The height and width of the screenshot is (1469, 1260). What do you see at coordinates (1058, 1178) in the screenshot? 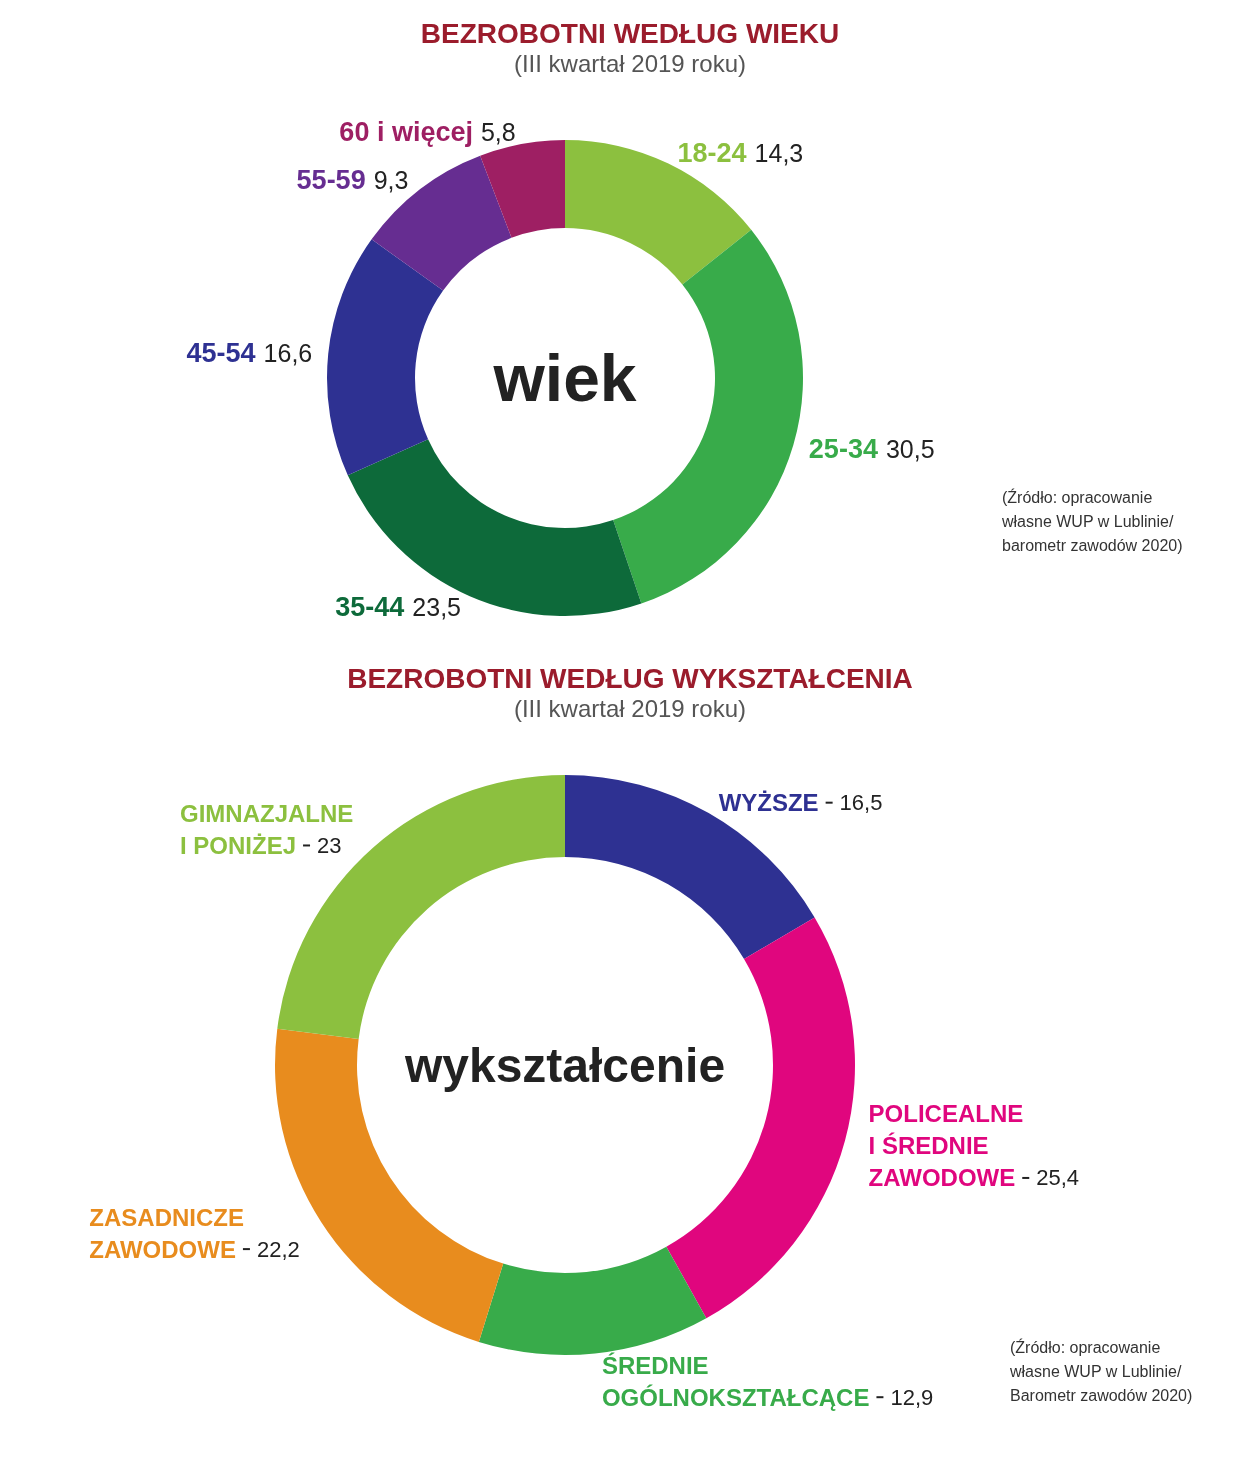
I see `data-label: 25,4` at bounding box center [1058, 1178].